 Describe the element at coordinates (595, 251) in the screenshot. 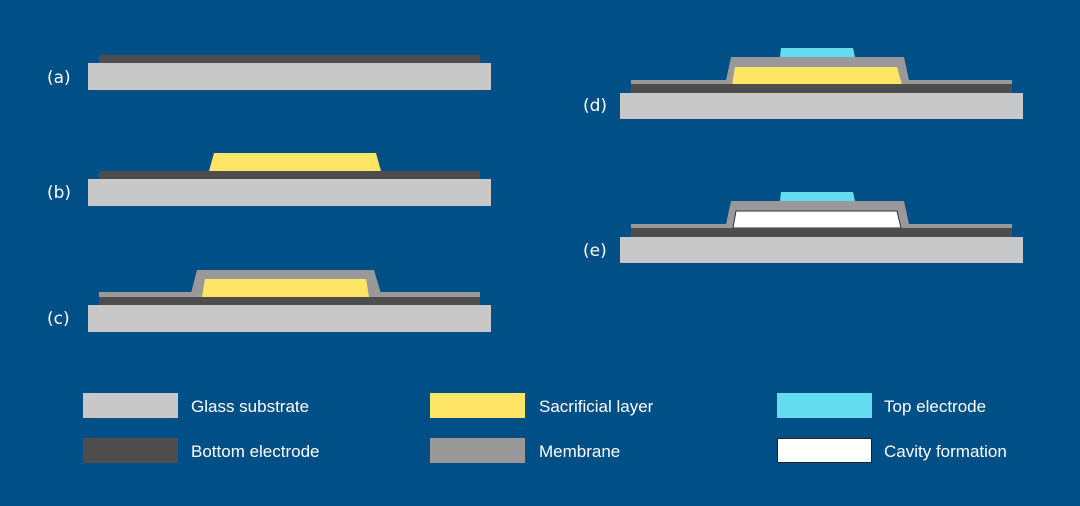

I see `step-label: (e)` at that location.